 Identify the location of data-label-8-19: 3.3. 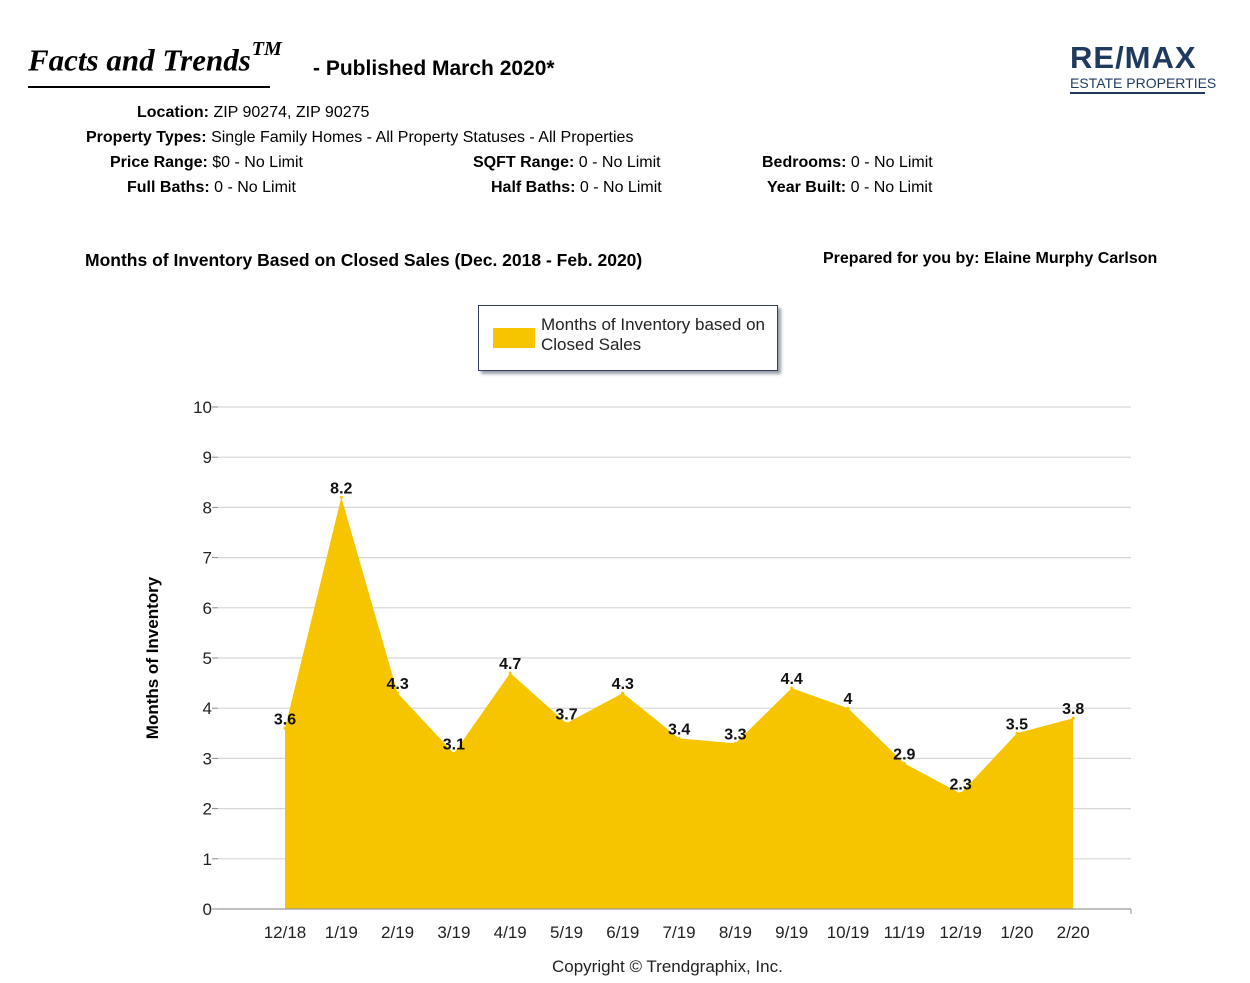
(735, 734).